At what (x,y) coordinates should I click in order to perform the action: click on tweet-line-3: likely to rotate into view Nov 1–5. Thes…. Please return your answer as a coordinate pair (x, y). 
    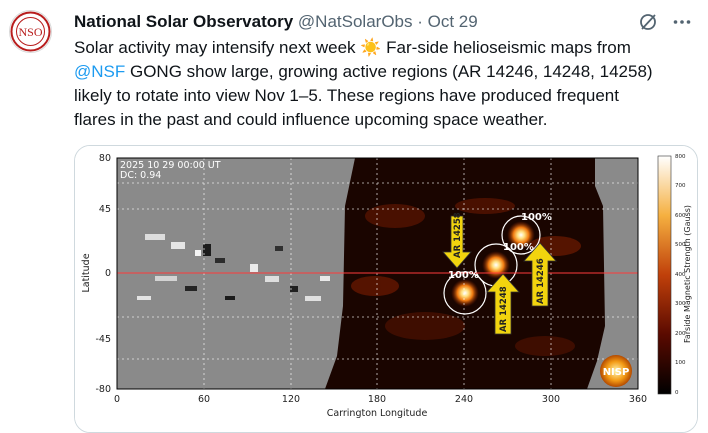
    Looking at the image, I should click on (346, 95).